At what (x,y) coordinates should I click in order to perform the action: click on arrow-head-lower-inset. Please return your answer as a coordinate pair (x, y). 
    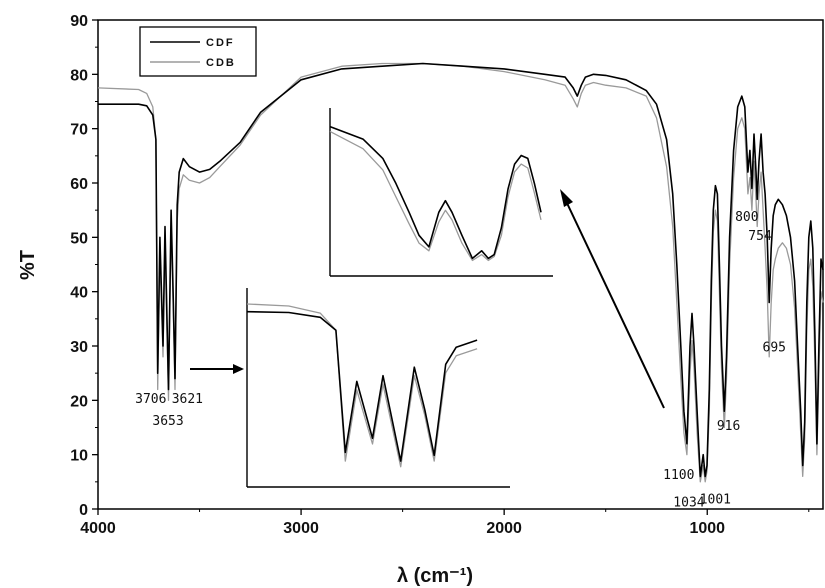
    Looking at the image, I should click on (238, 369).